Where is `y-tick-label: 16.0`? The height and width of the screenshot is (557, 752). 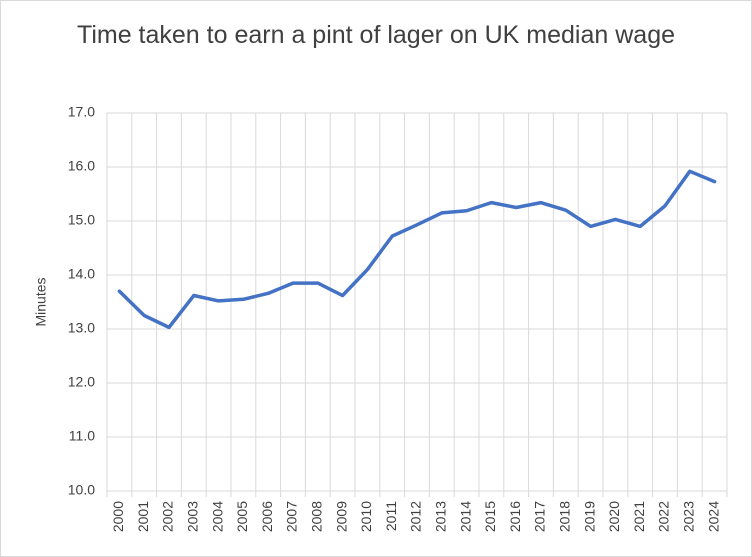 y-tick-label: 16.0 is located at coordinates (81, 166).